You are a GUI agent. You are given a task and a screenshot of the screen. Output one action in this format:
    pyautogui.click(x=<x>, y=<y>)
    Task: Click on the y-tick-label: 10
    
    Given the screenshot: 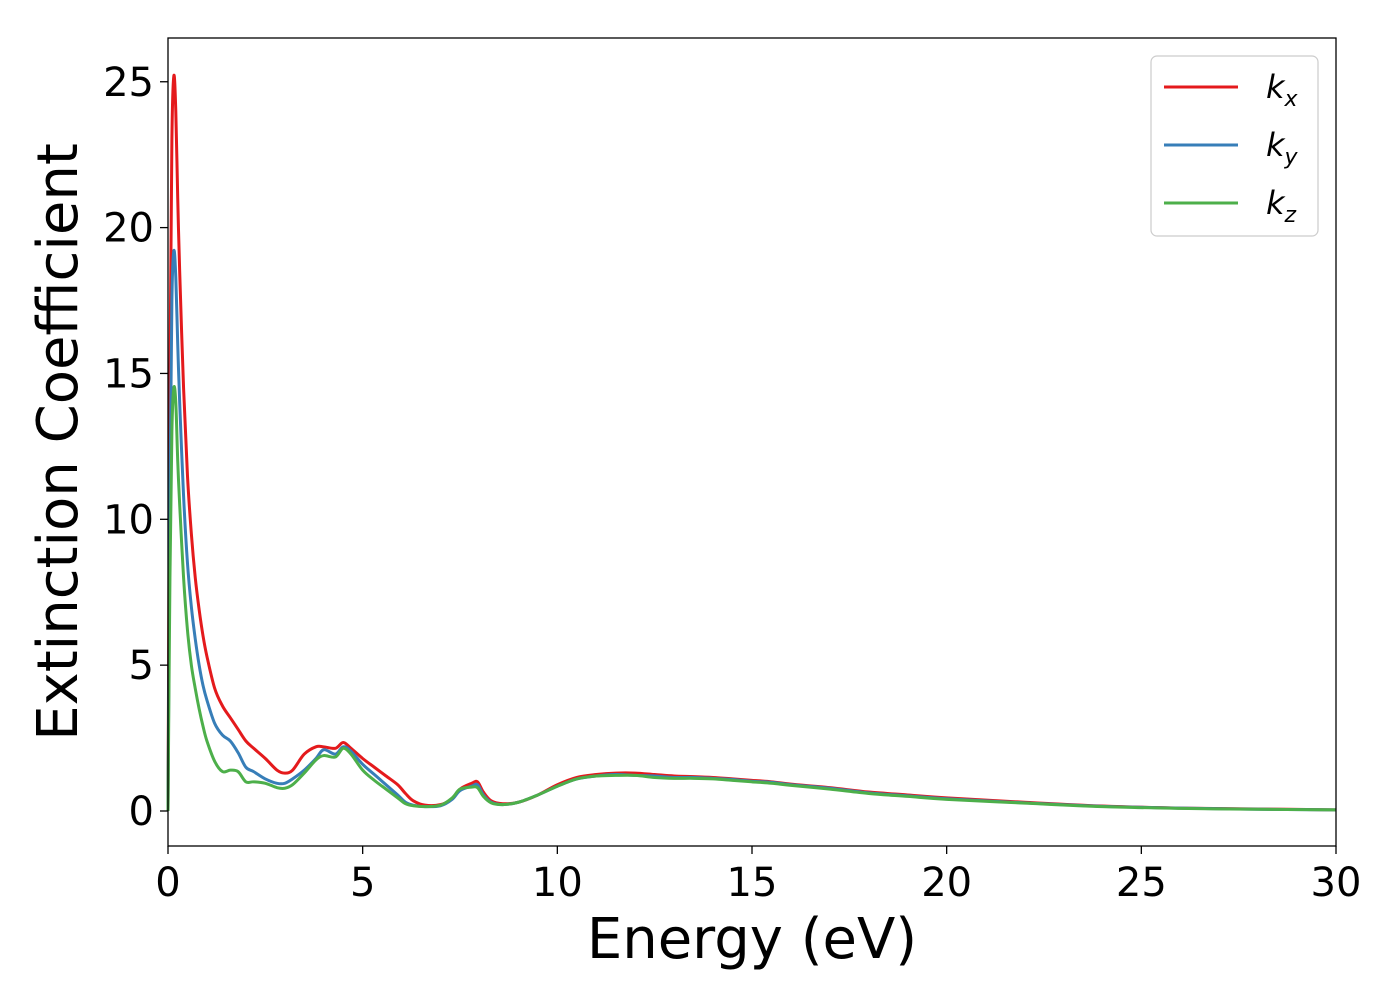 What is the action you would take?
    pyautogui.click(x=128, y=520)
    